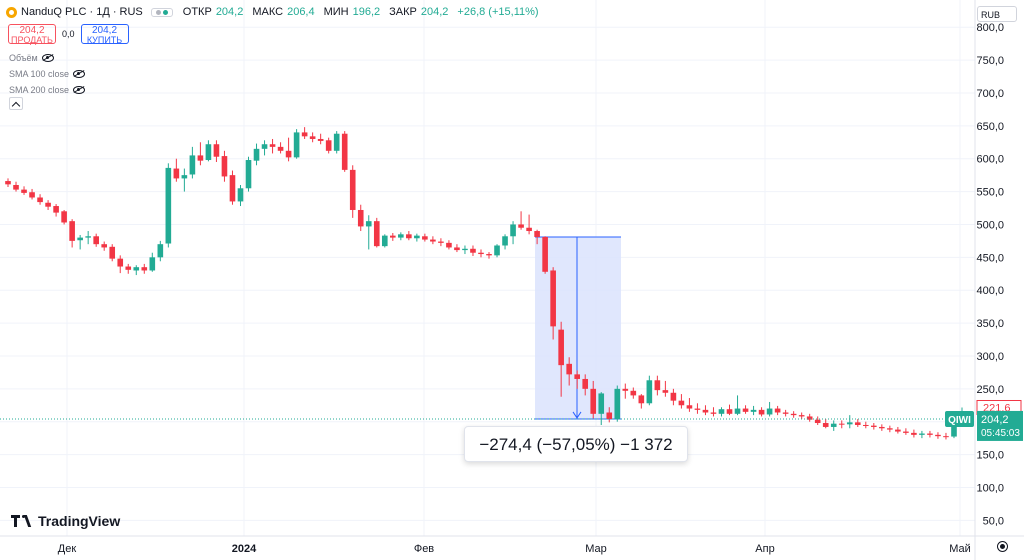 The width and height of the screenshot is (1024, 560). I want to click on tradingview-logo: TradingView, so click(65, 521).